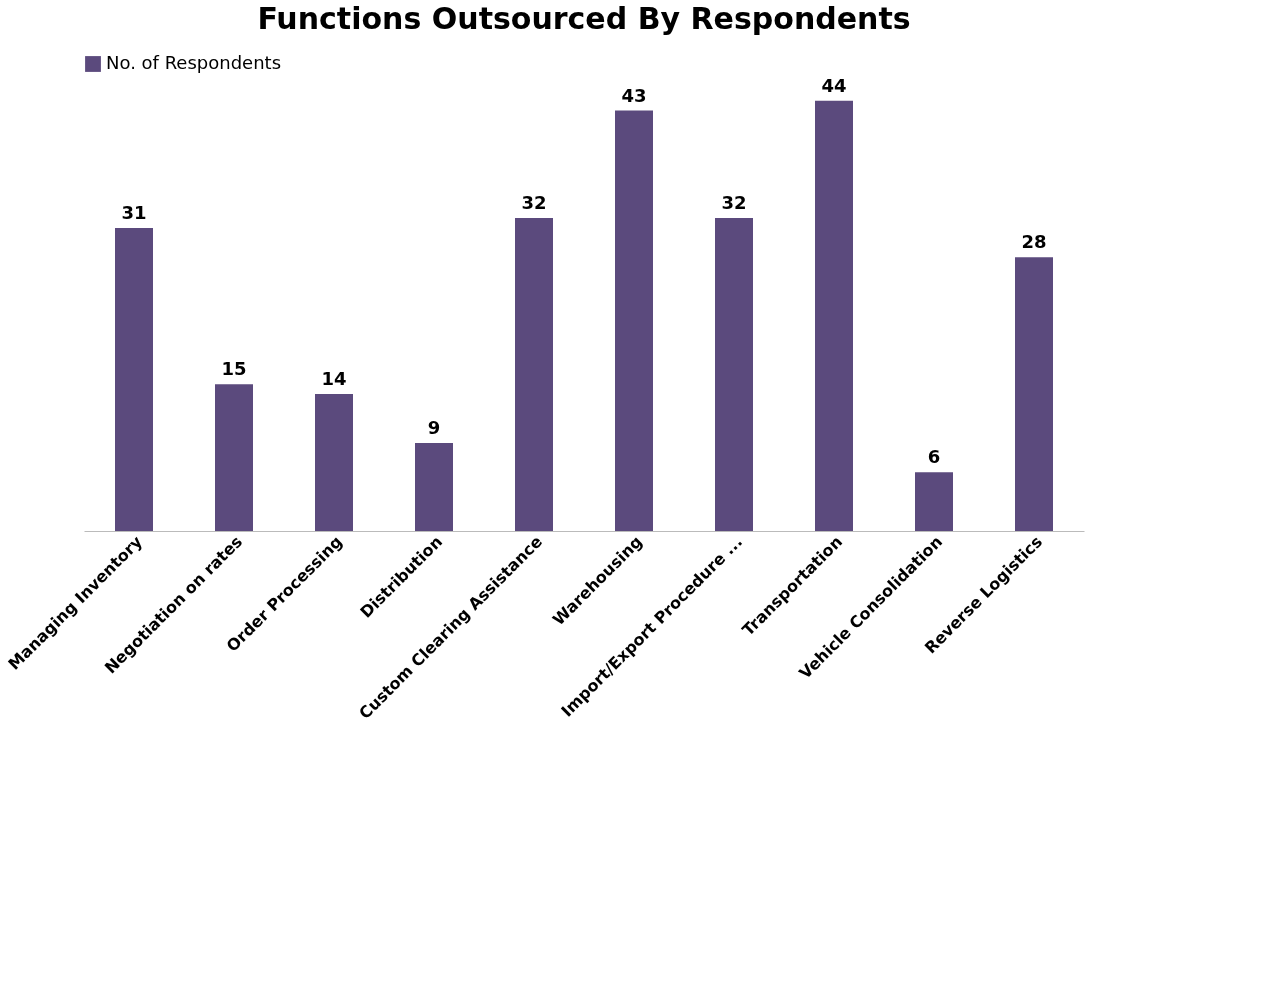 This screenshot has height=985, width=1273. I want to click on data-label: 31, so click(134, 212).